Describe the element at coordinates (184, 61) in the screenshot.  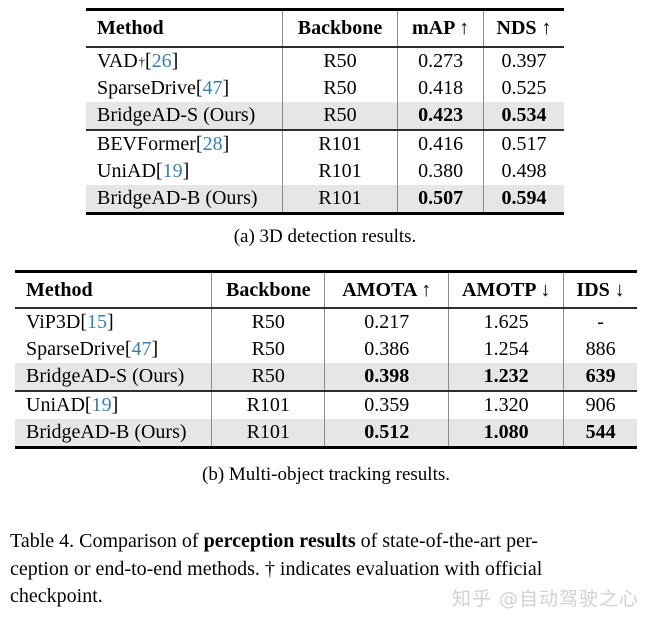
I see `method-cell: VAD † [26]` at that location.